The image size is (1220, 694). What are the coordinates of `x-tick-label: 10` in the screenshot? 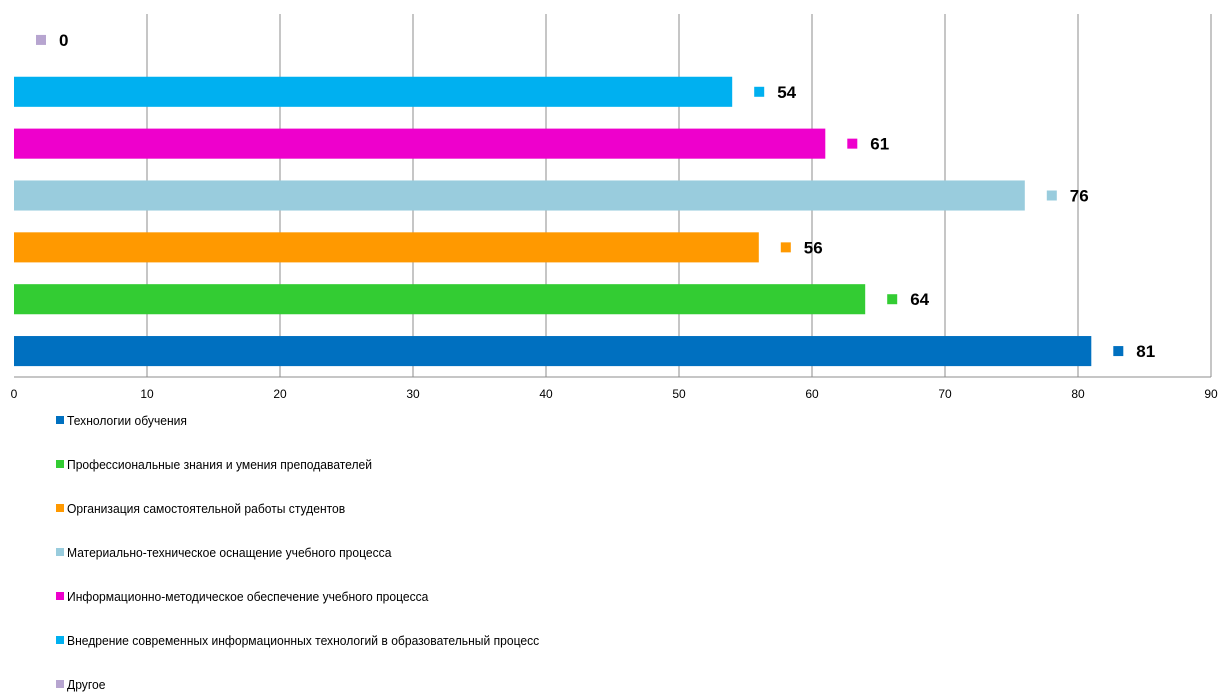 It's located at (147, 394).